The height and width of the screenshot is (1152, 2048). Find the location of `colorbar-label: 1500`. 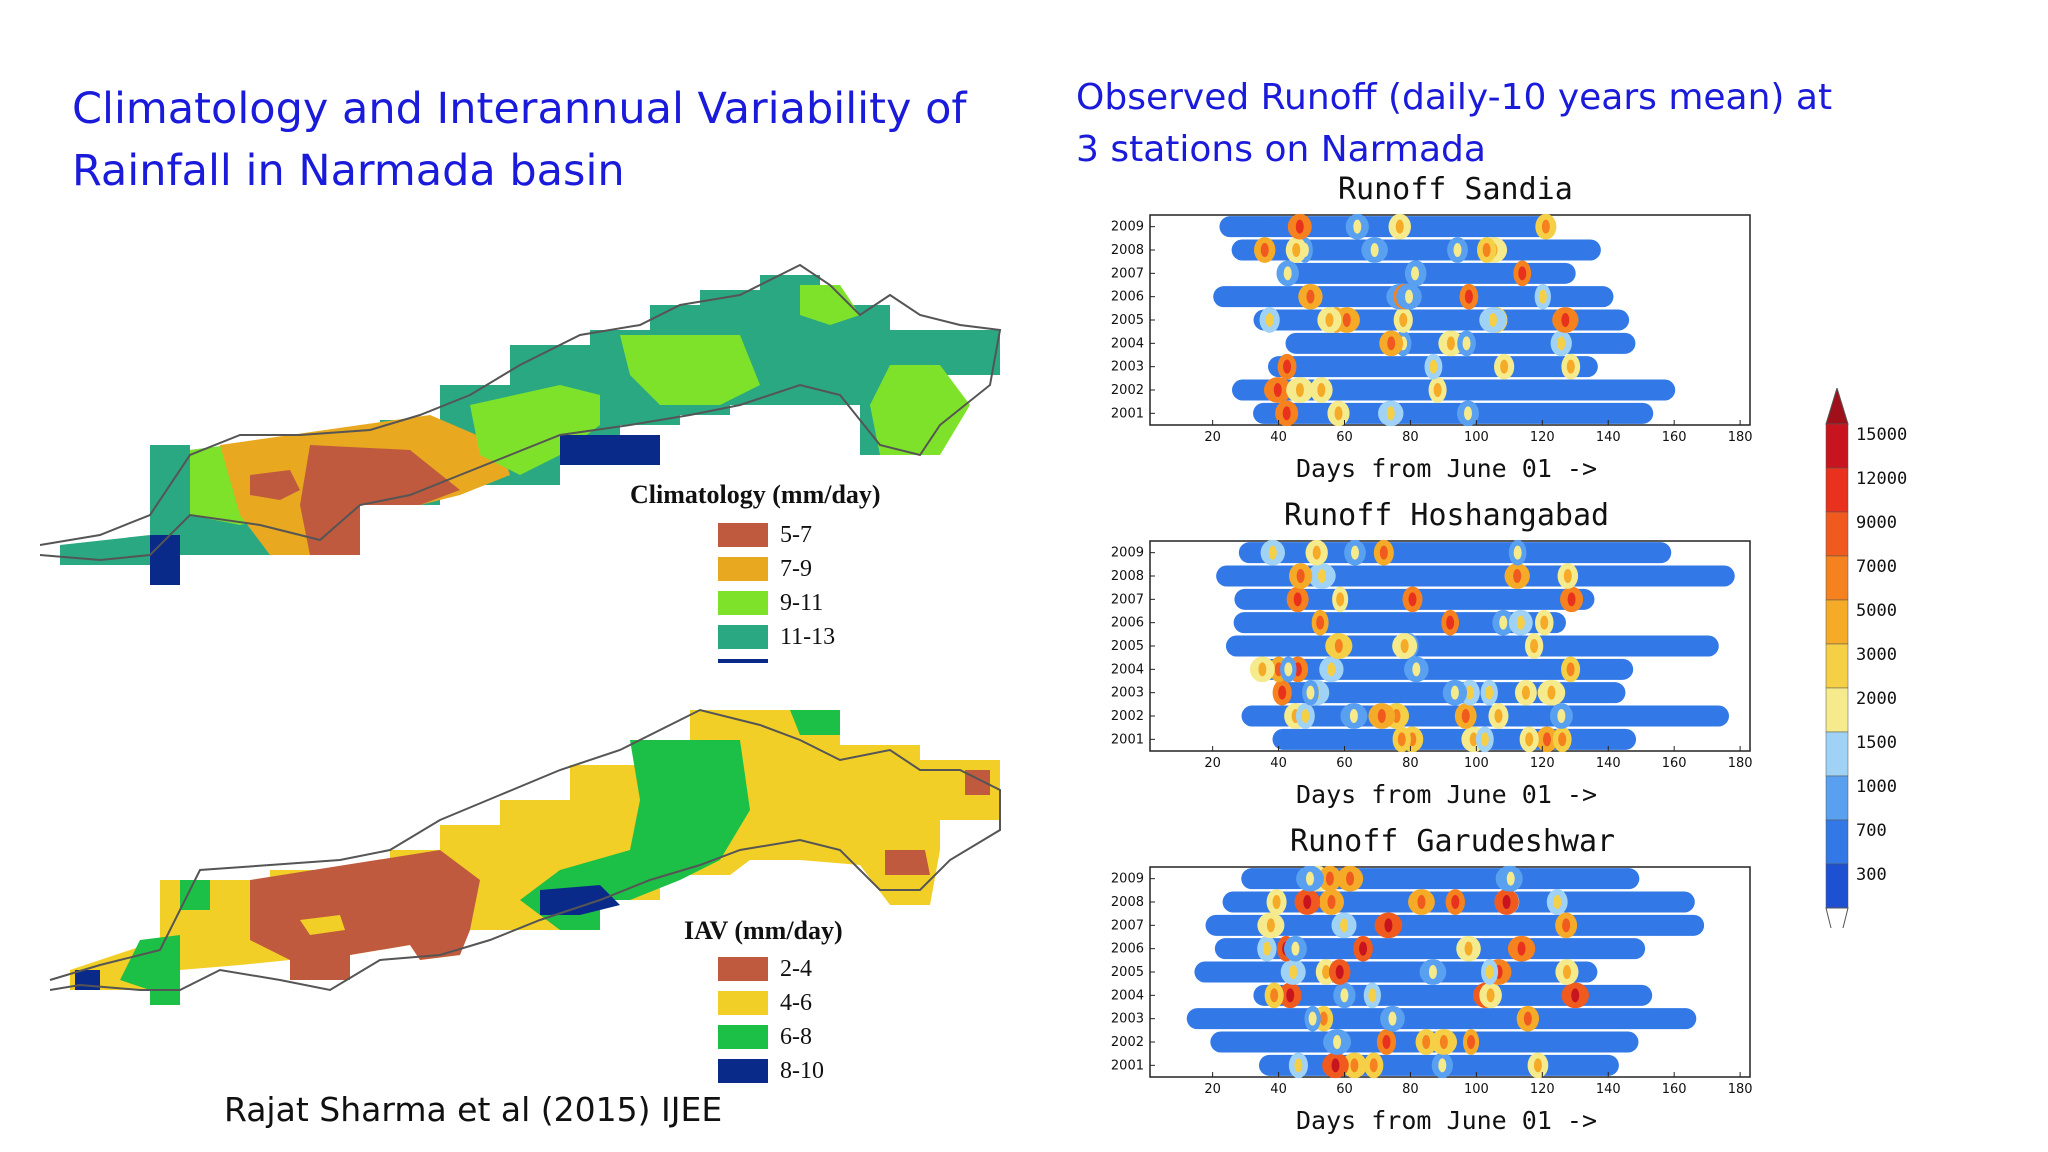

colorbar-label: 1500 is located at coordinates (1876, 743).